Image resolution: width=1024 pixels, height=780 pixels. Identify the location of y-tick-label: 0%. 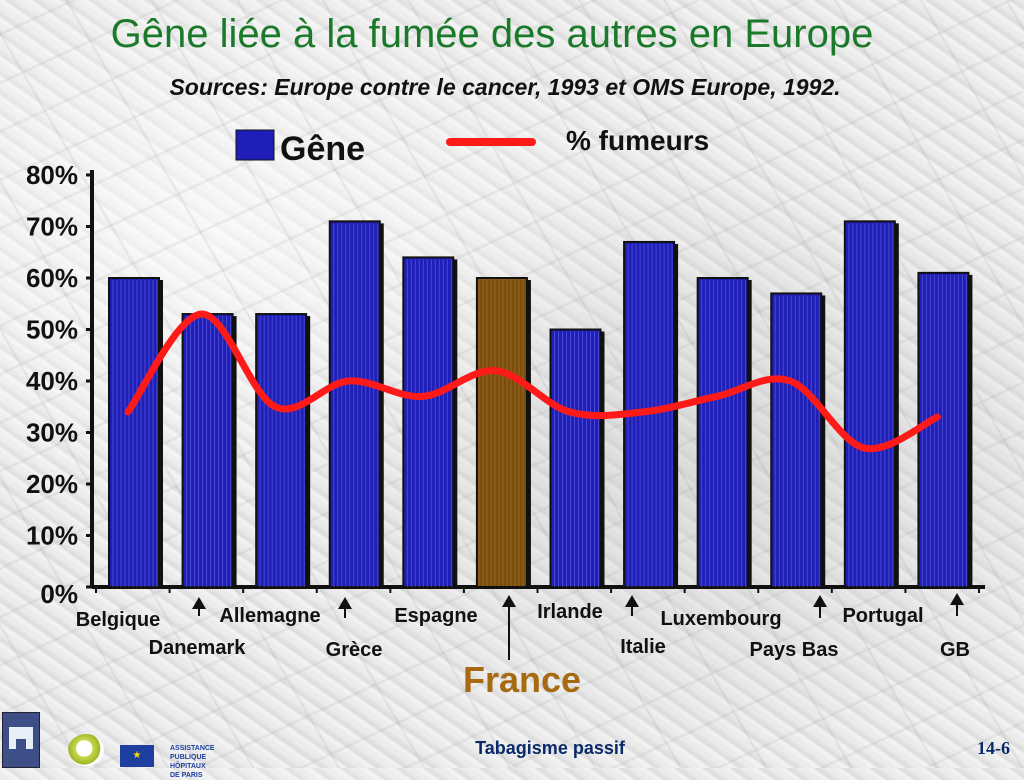
(59, 594).